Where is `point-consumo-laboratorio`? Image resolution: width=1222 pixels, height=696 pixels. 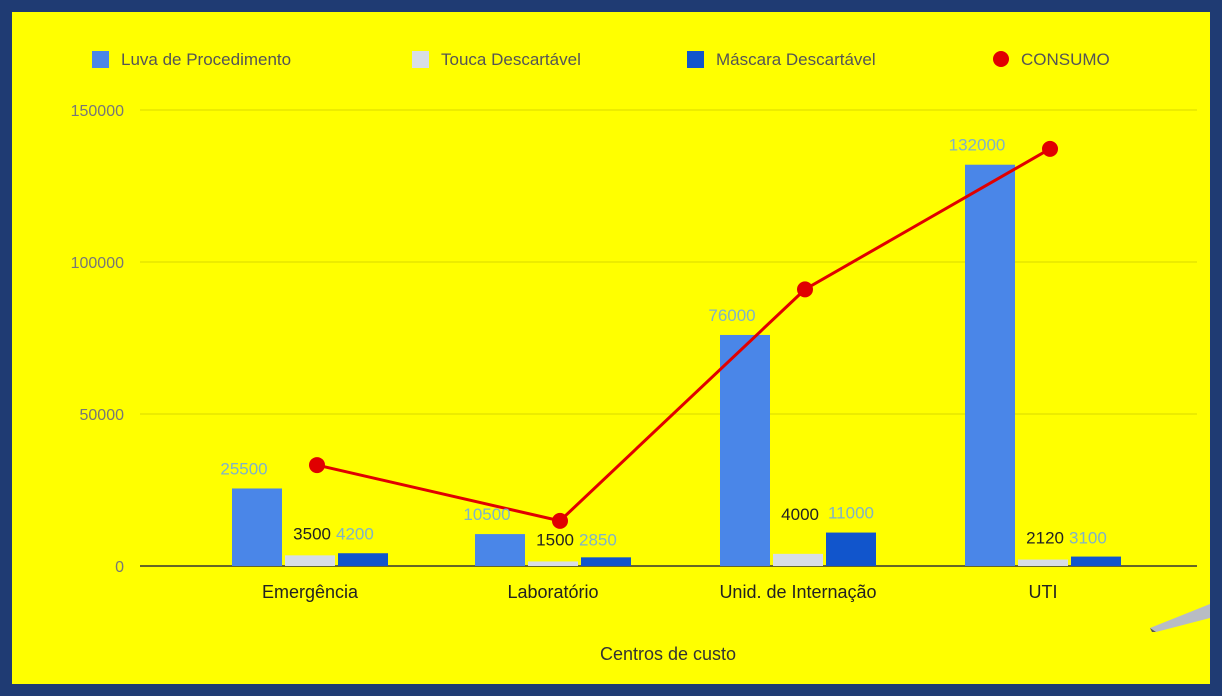
point-consumo-laboratorio is located at coordinates (560, 520).